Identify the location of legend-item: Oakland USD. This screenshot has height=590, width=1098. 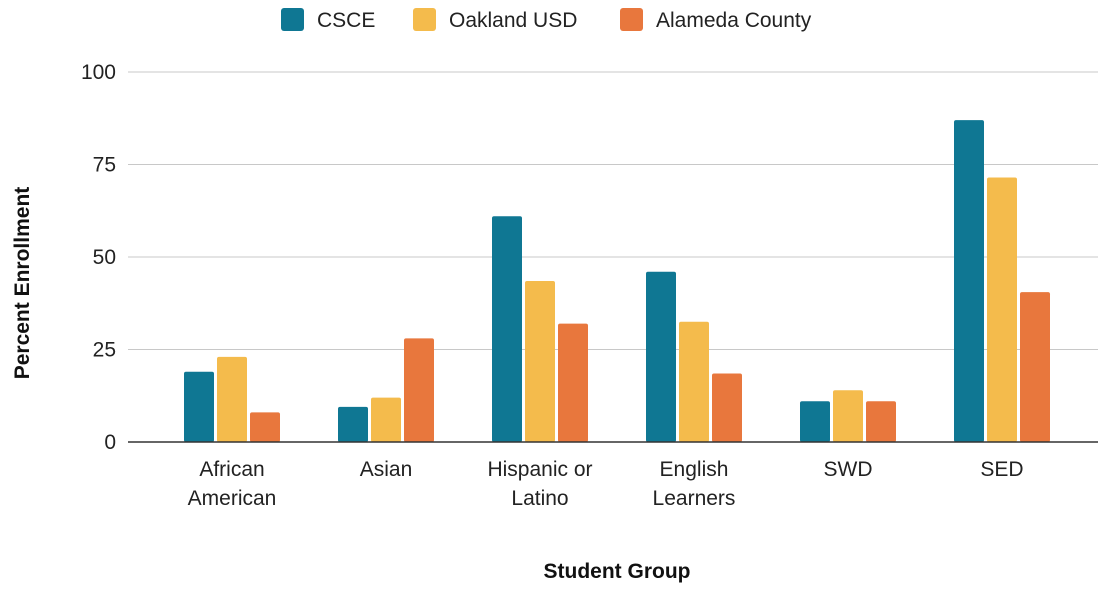
(495, 20).